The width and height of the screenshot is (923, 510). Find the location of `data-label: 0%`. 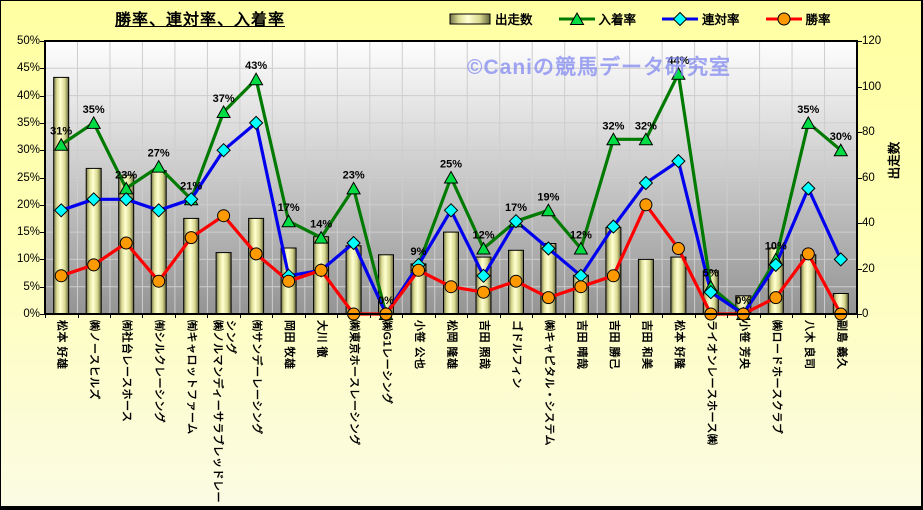

data-label: 0% is located at coordinates (743, 301).